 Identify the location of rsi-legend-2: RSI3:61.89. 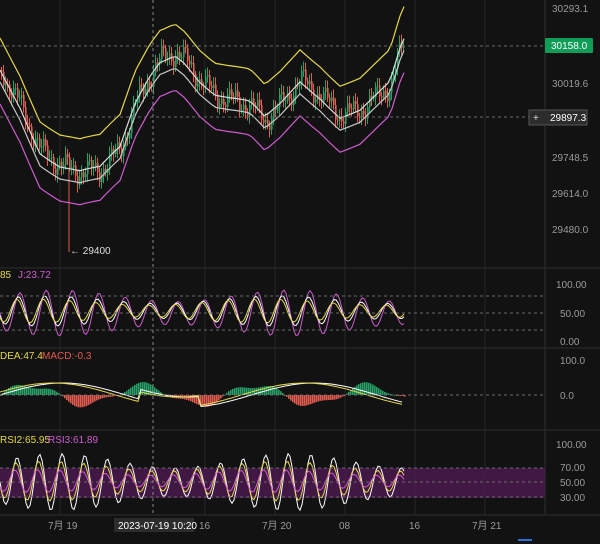
(73, 440).